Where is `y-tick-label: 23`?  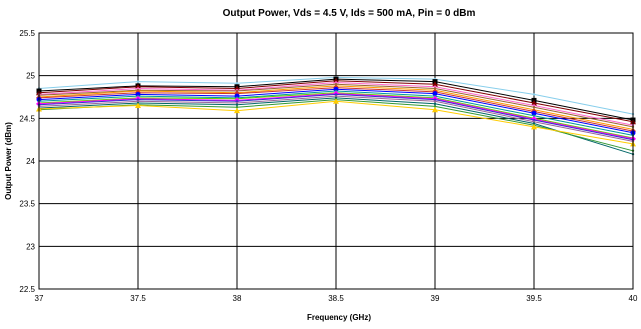
y-tick-label: 23 is located at coordinates (30, 246).